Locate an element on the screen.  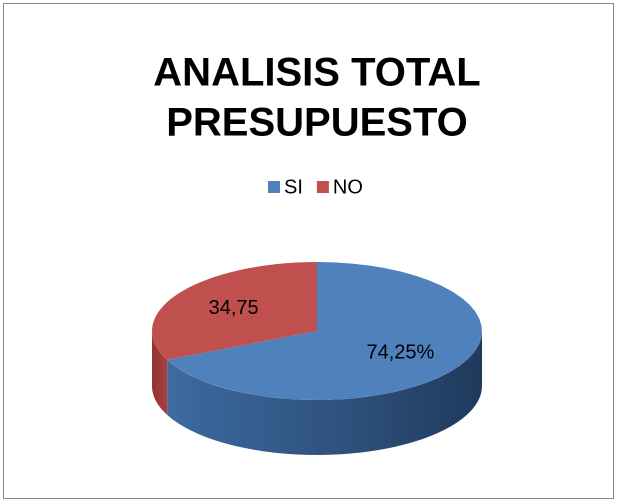
chart-title: ANALISIS TOTAL is located at coordinates (316, 73).